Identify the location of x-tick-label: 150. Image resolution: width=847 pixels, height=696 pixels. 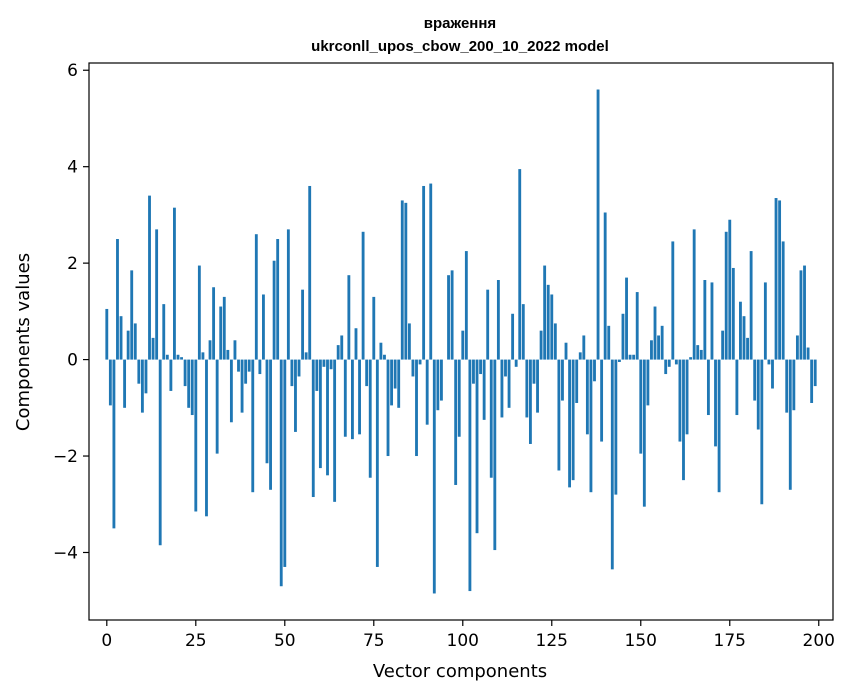
(641, 641).